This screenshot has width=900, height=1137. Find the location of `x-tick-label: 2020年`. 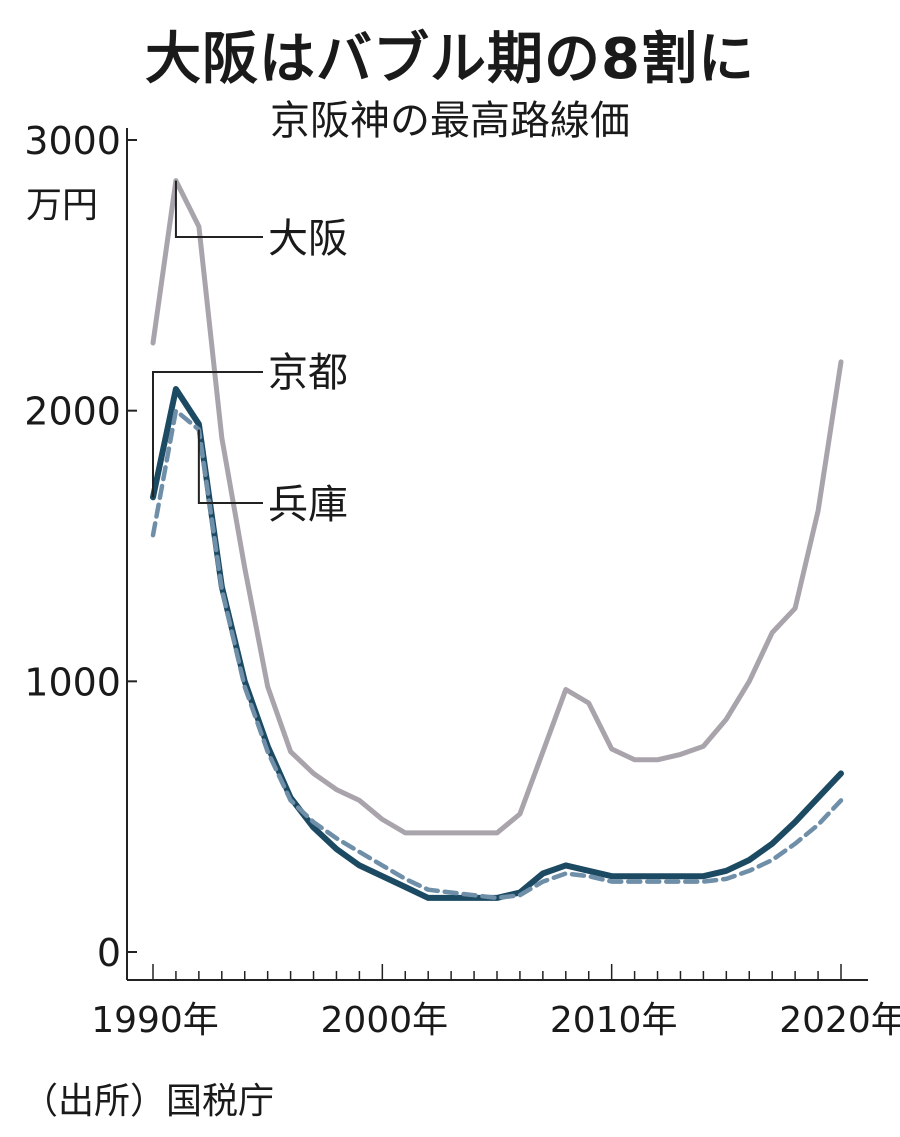

x-tick-label: 2020年 is located at coordinates (839, 1020).